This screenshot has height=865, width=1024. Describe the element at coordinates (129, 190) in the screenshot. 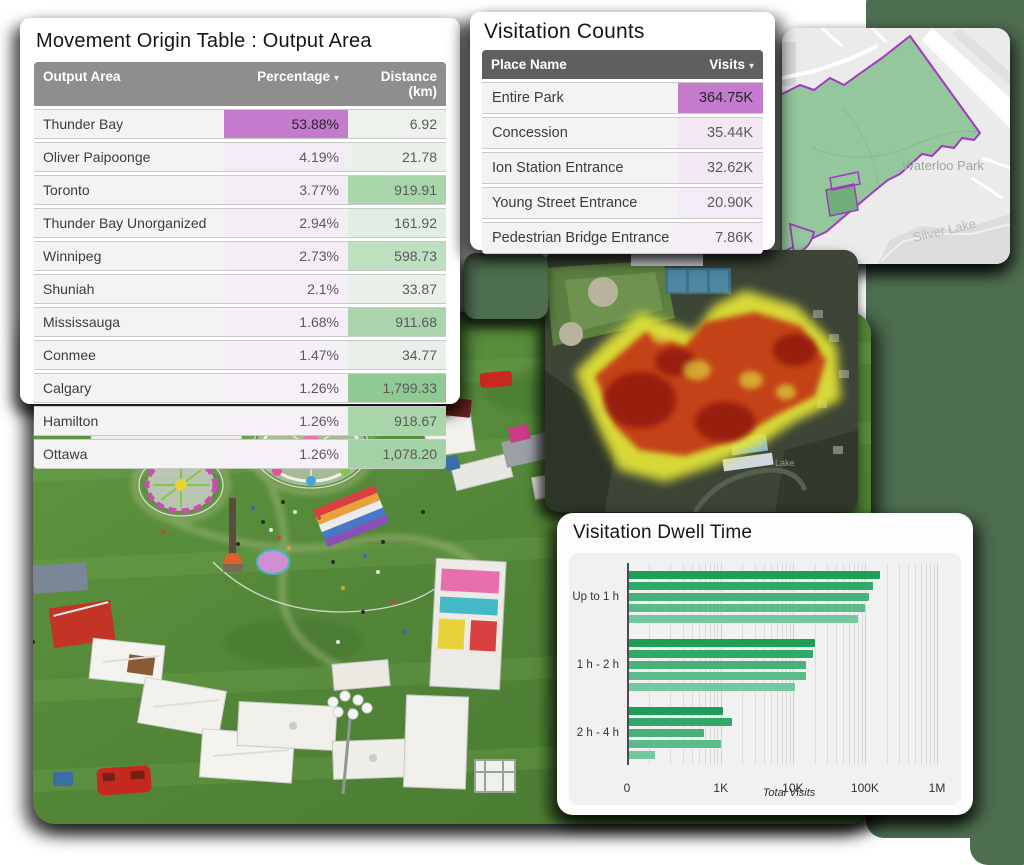

I see `area-cell: Toronto` at that location.